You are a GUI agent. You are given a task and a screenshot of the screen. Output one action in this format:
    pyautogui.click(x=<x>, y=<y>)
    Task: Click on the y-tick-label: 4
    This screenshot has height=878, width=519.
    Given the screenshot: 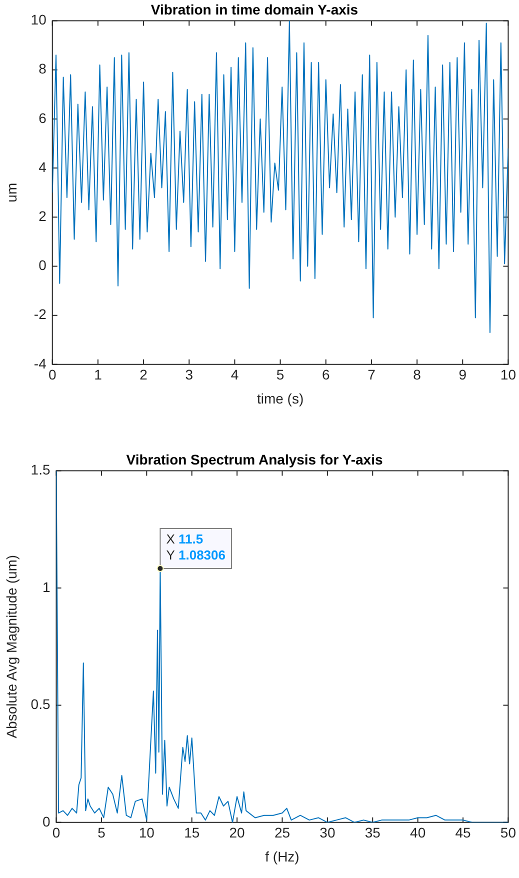 What is the action you would take?
    pyautogui.click(x=42, y=166)
    